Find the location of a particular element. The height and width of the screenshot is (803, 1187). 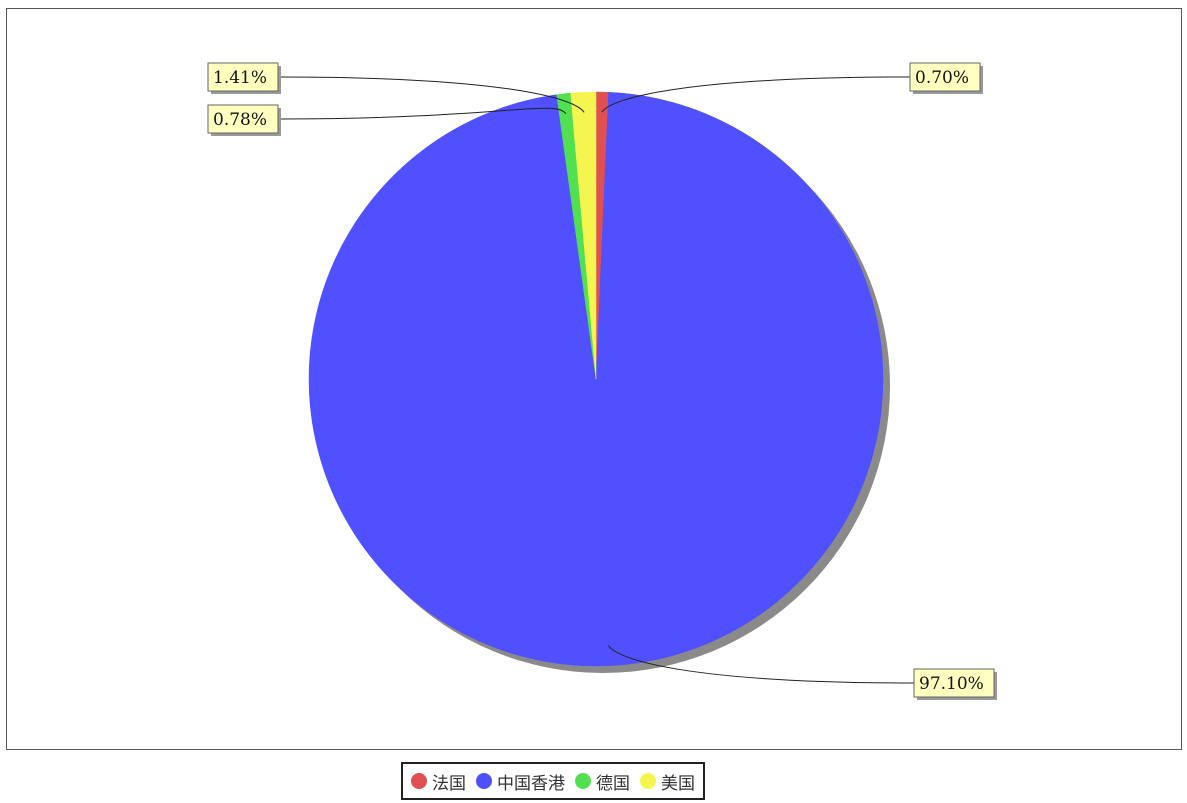

legend-label-3: 美国 is located at coordinates (678, 783).